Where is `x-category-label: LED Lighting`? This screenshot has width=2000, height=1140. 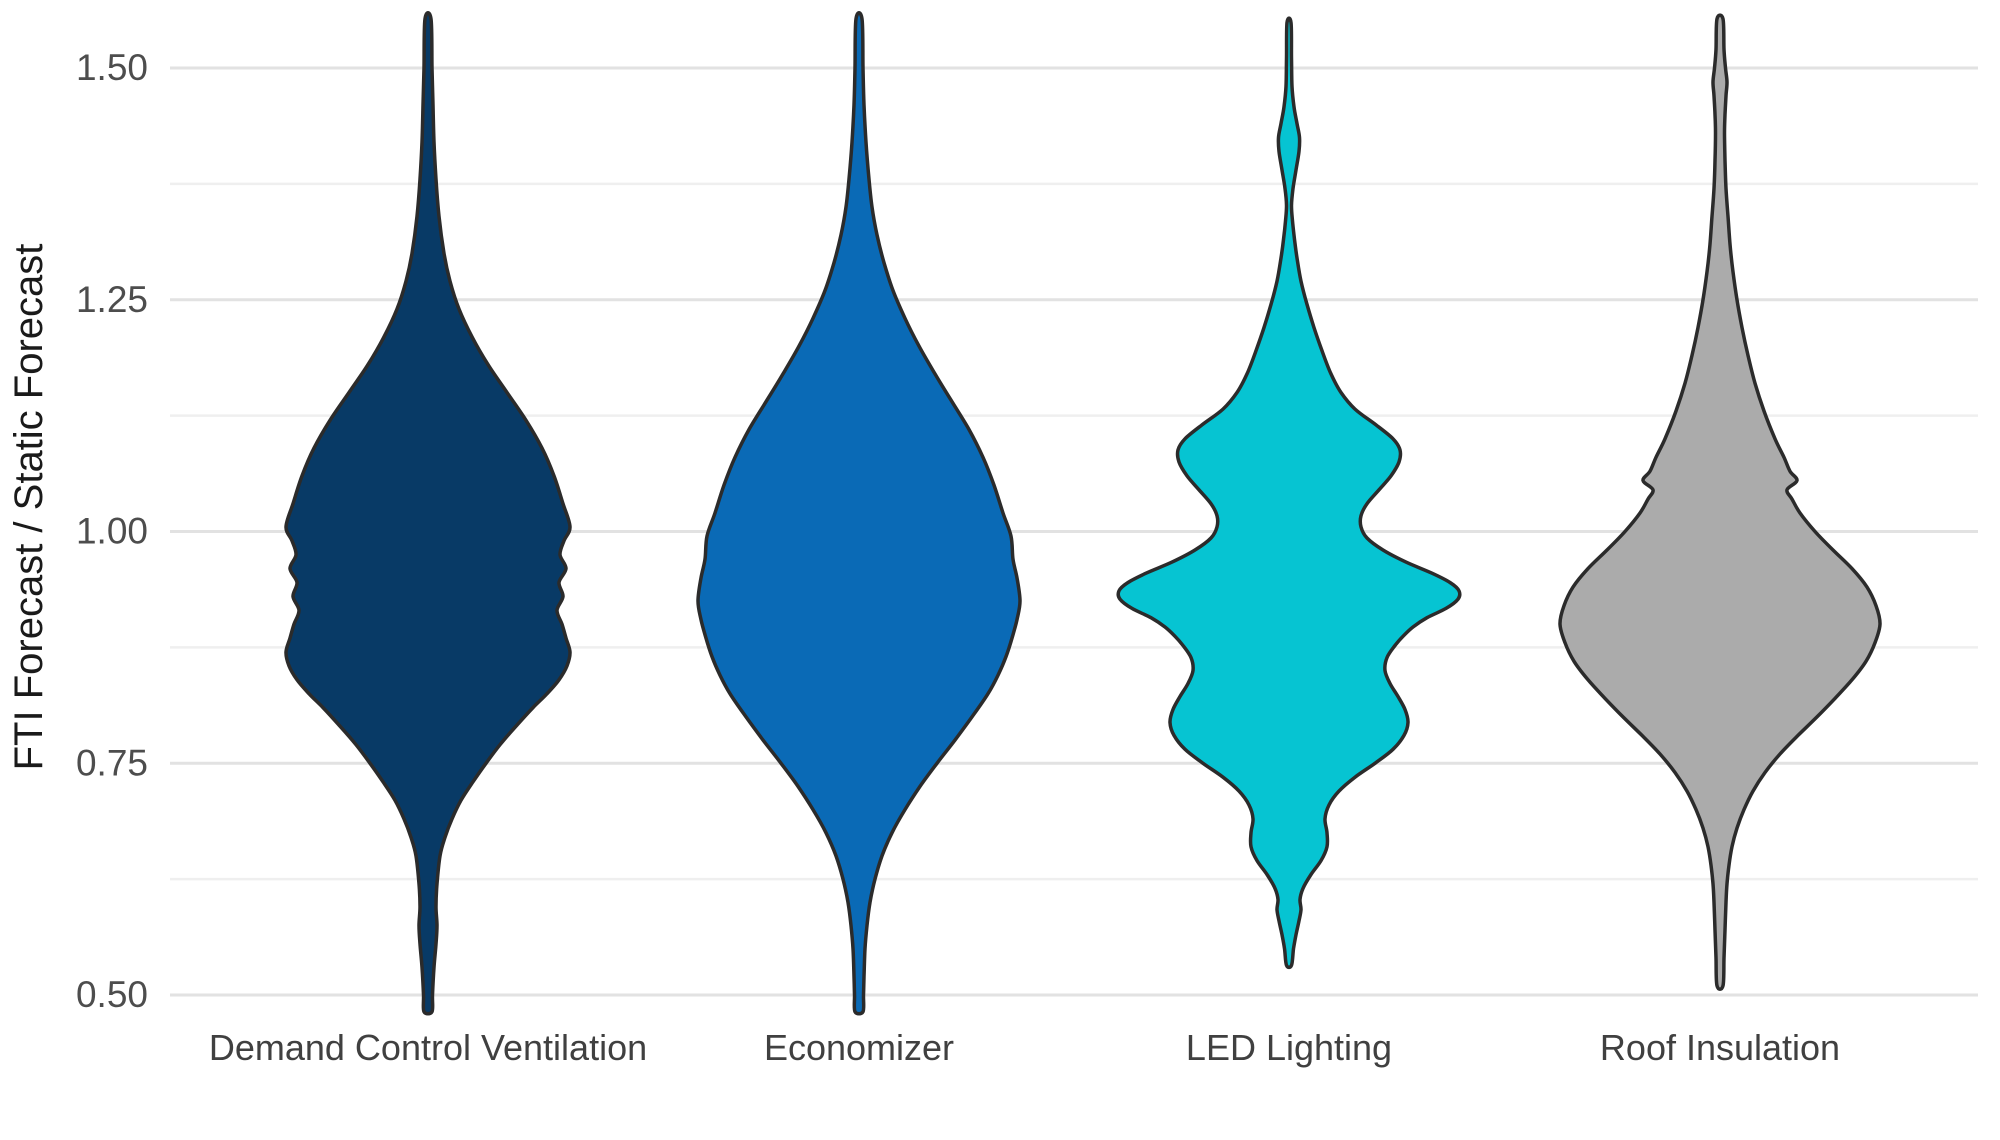
x-category-label: LED Lighting is located at coordinates (1289, 1047).